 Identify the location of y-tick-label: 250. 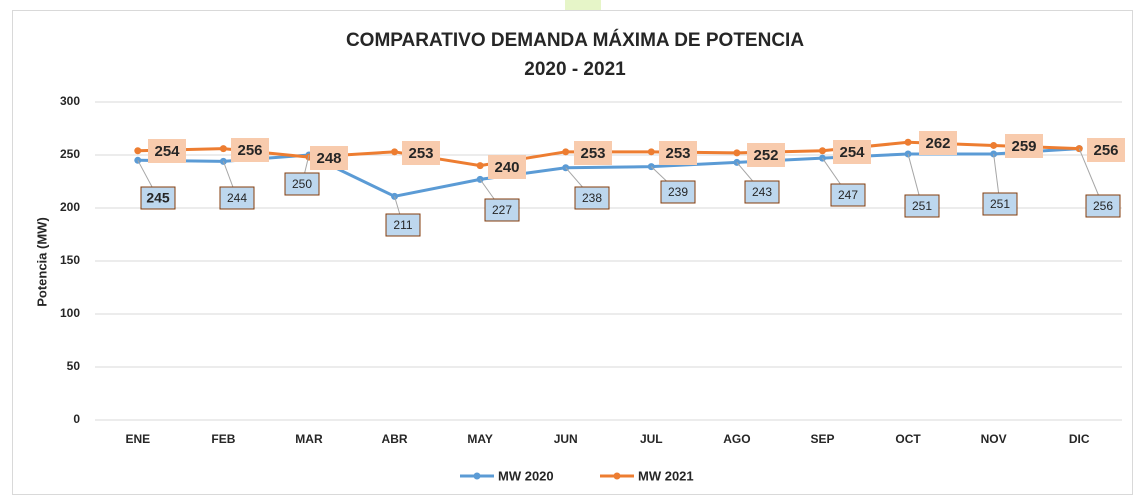
(70, 154).